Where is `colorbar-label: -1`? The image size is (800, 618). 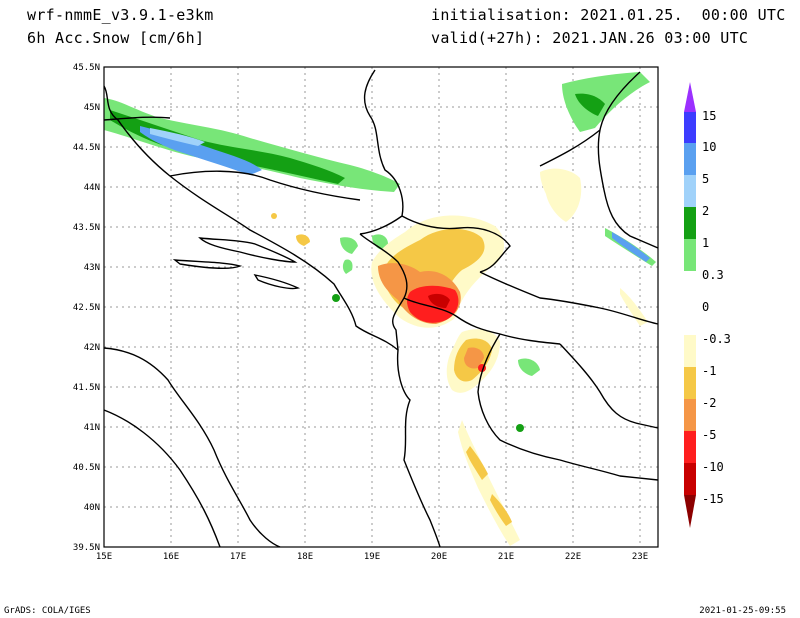
colorbar-label: -1 is located at coordinates (709, 371).